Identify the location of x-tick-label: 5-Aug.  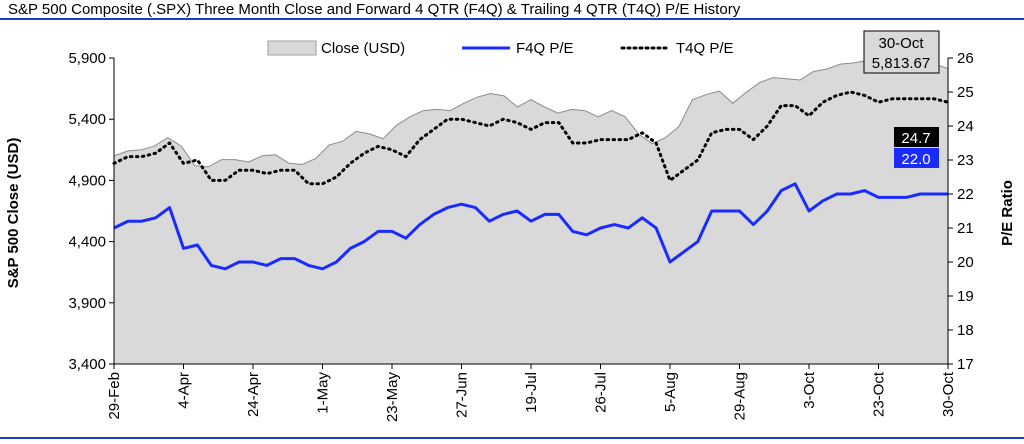
(670, 392).